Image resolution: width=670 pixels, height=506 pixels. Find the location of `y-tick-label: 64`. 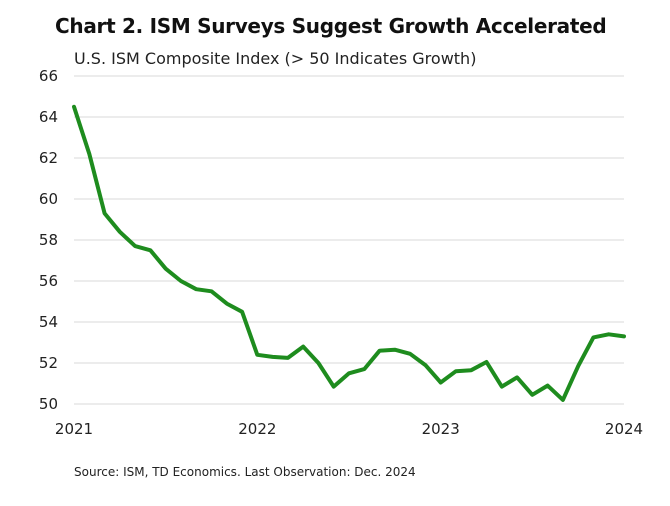

y-tick-label: 64 is located at coordinates (48, 117).